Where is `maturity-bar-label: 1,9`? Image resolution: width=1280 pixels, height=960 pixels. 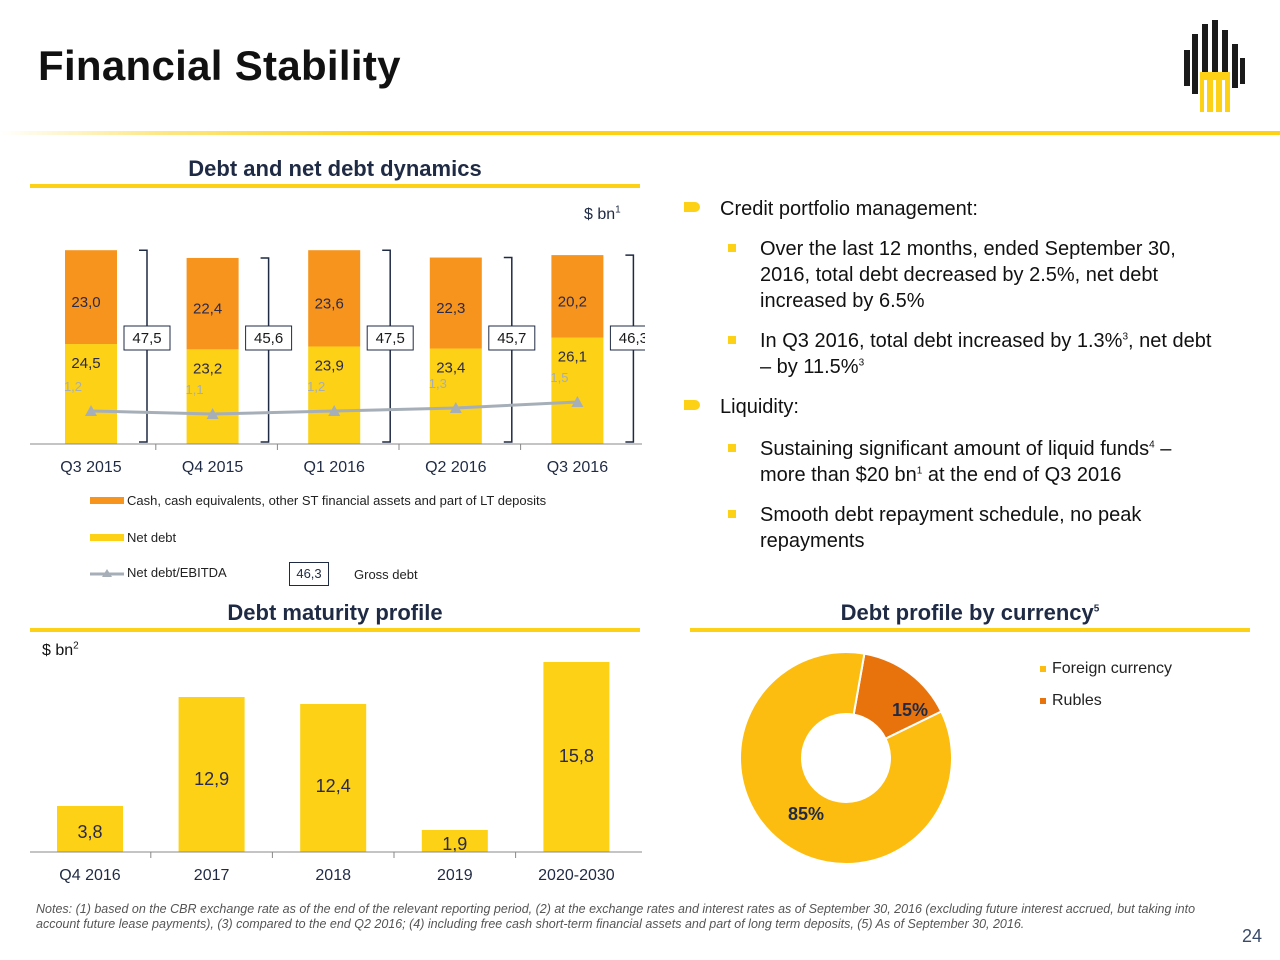
maturity-bar-label: 1,9 is located at coordinates (454, 844).